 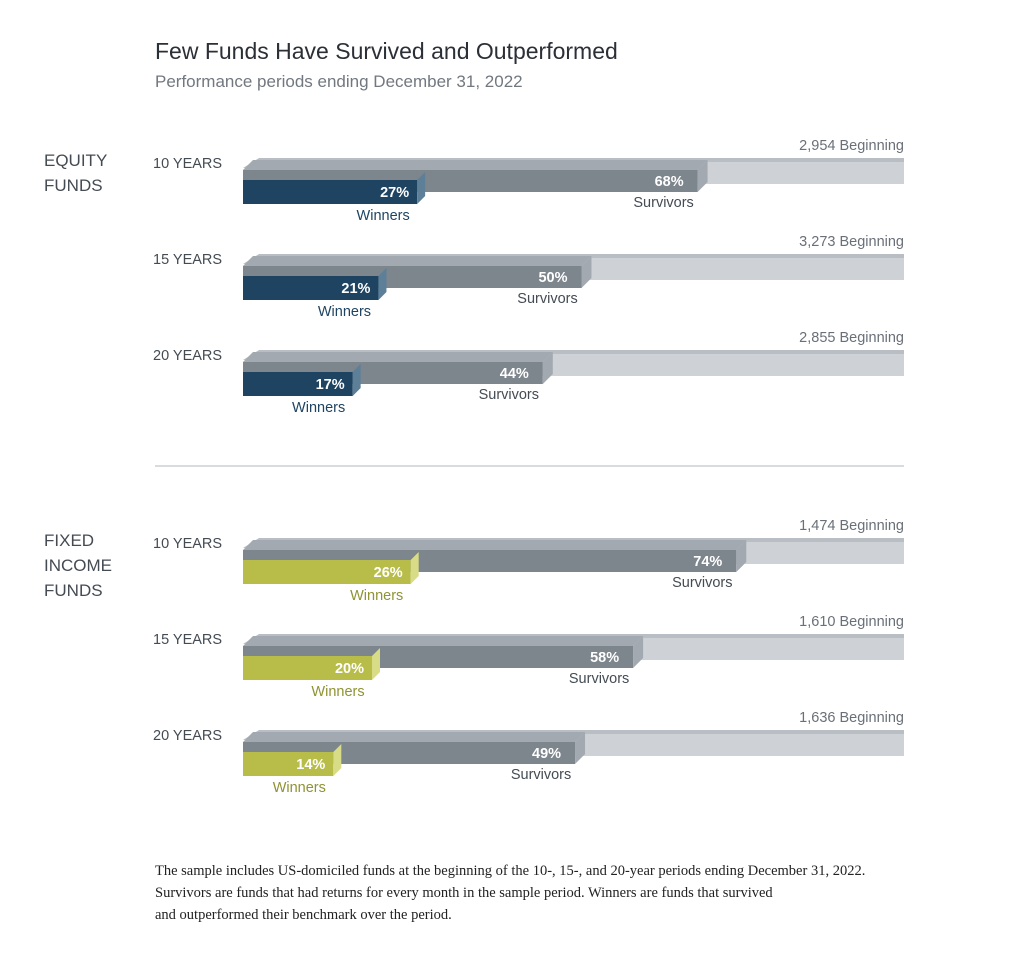 I want to click on chart-title: Few Funds Have Survived and Outperformed, so click(x=386, y=51).